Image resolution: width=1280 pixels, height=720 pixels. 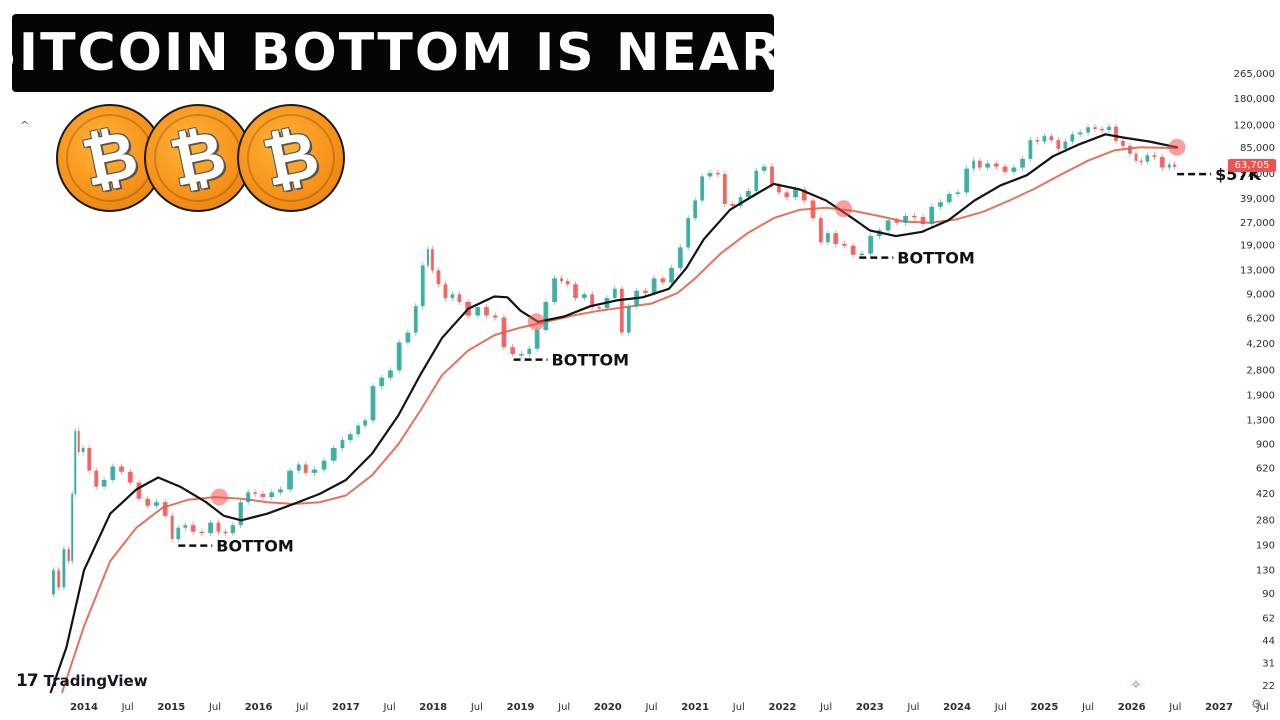 What do you see at coordinates (433, 707) in the screenshot?
I see `x-tick-label: 2018` at bounding box center [433, 707].